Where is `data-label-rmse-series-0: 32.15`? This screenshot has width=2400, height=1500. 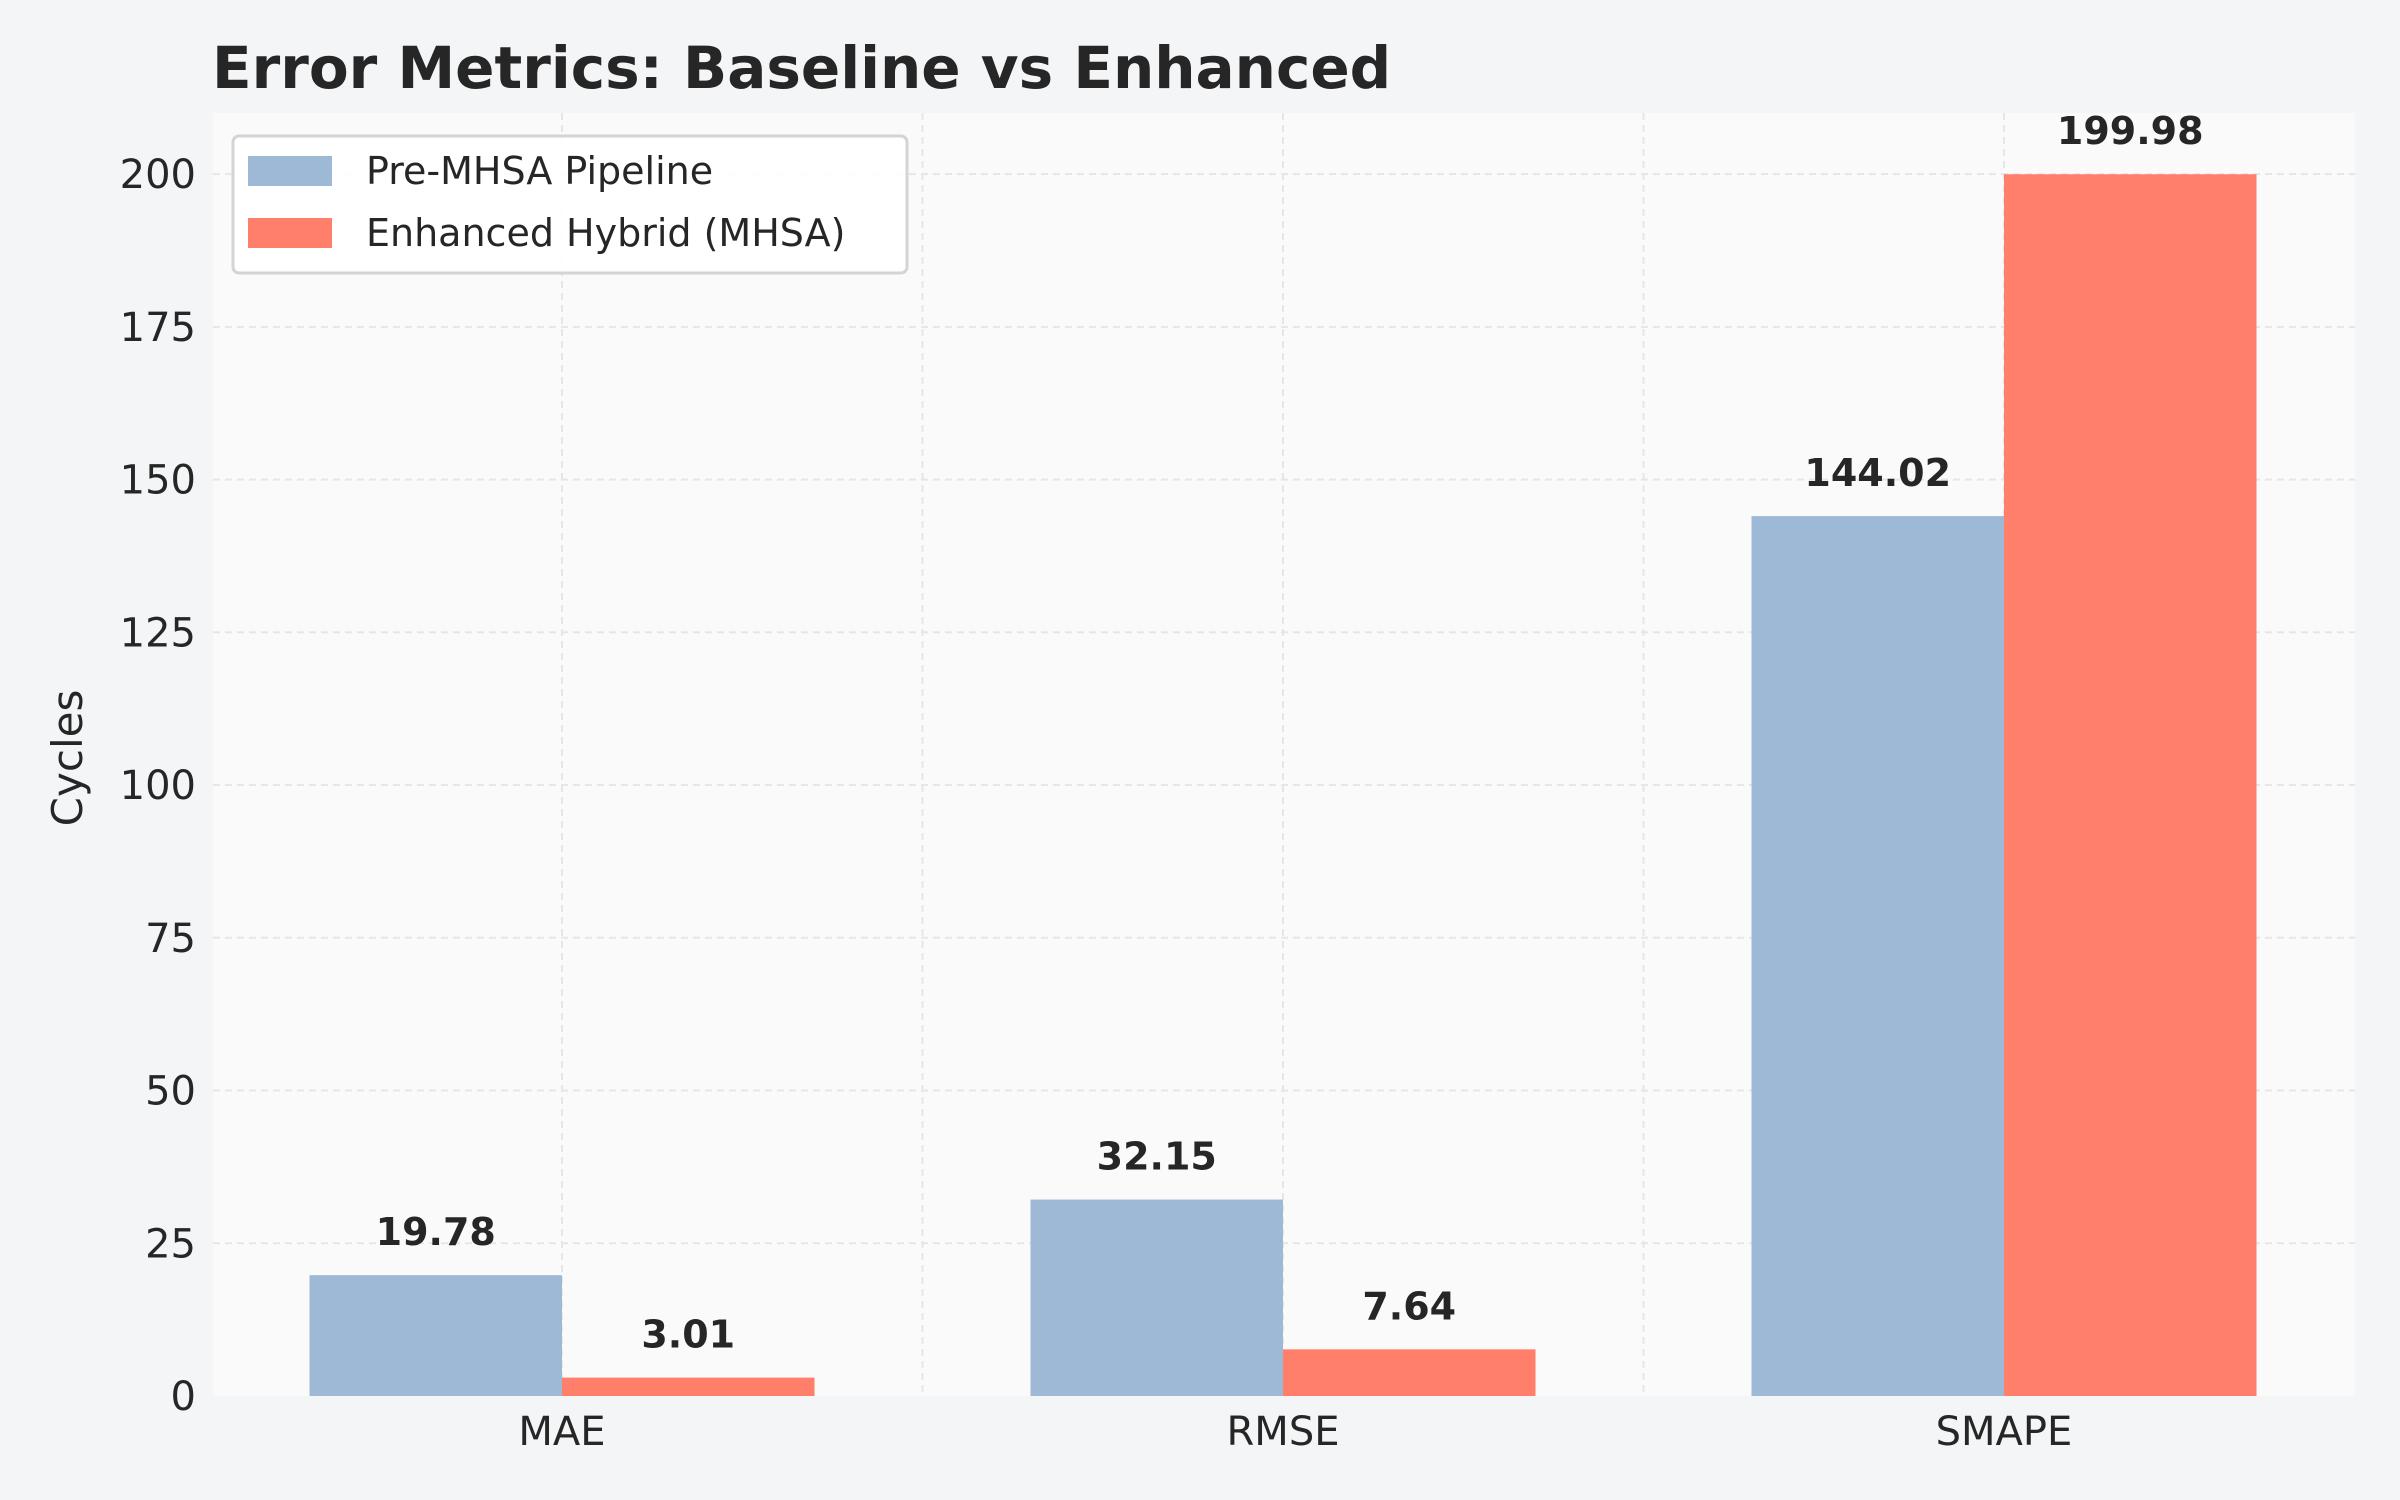
data-label-rmse-series-0: 32.15 is located at coordinates (1157, 1157).